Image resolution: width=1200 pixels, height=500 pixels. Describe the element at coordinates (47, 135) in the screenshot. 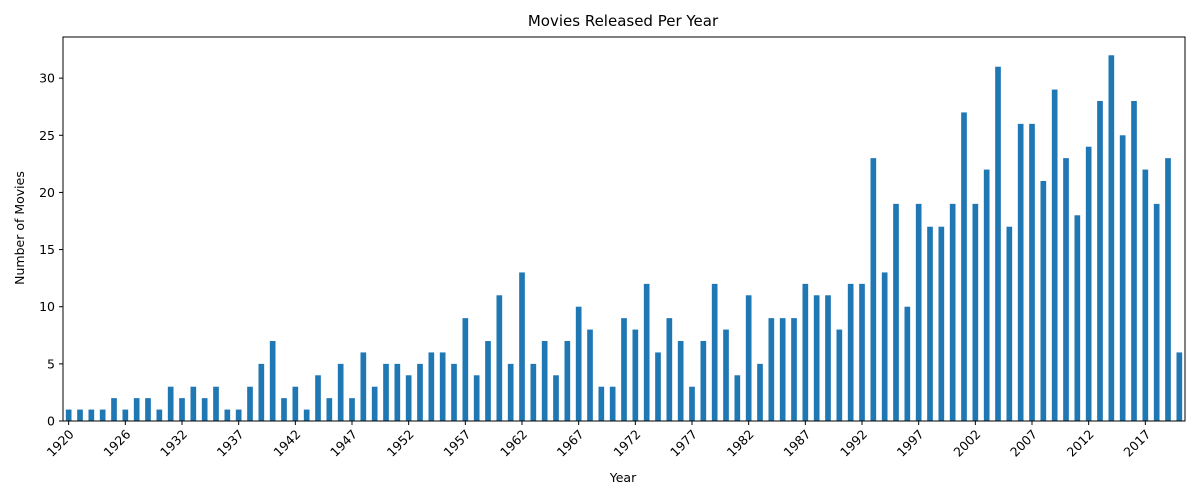

I see `y-tick-label: 25` at that location.